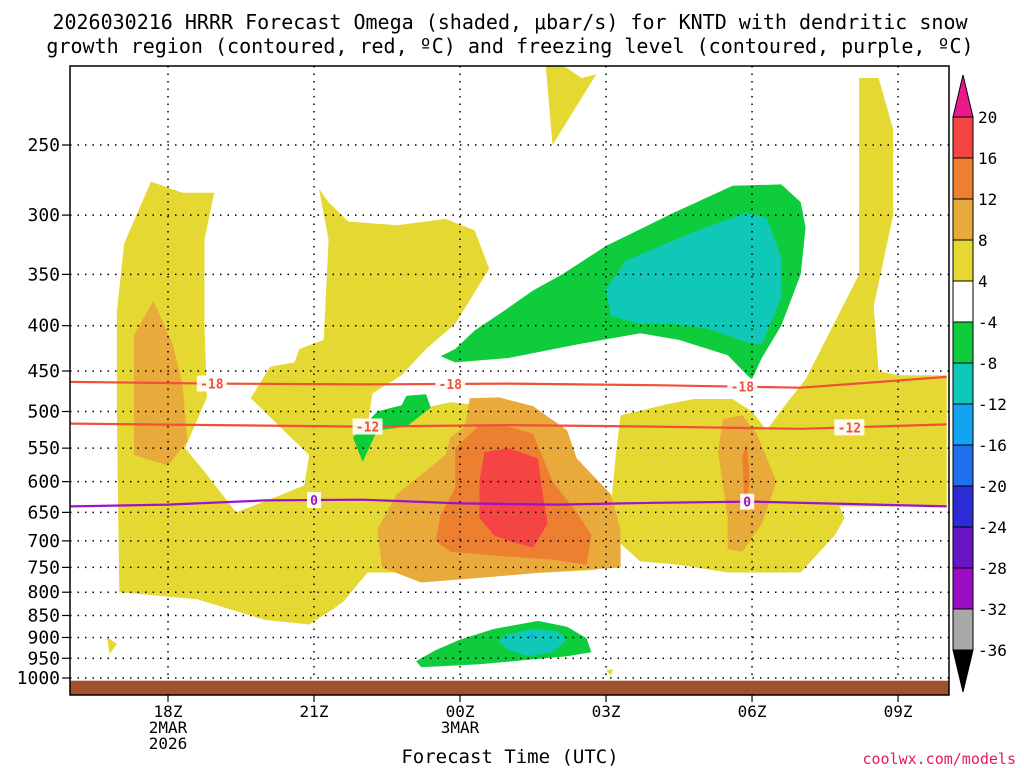 The image size is (1024, 768). I want to click on contour-label-bg--18-1, so click(450, 383).